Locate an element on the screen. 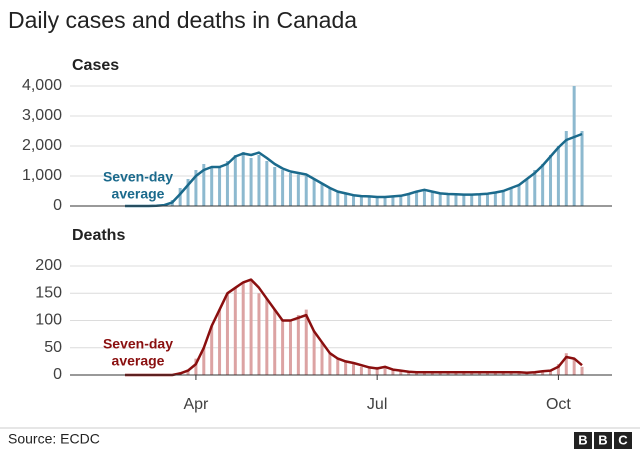 The width and height of the screenshot is (640, 450). y-tick-label: 2,000 is located at coordinates (42, 145).